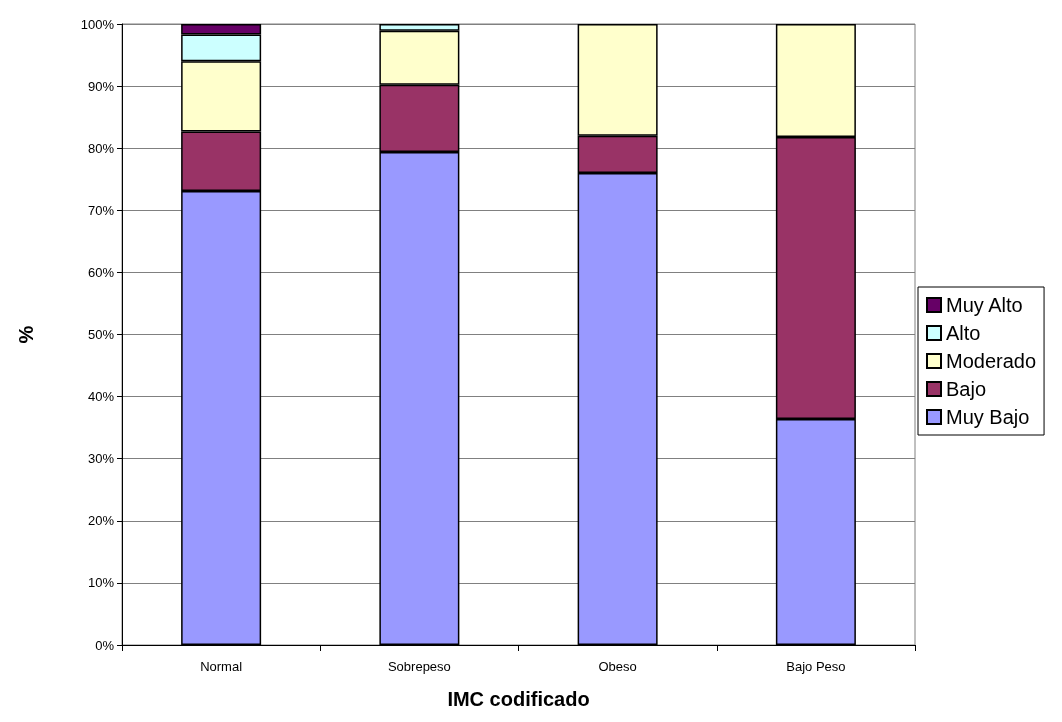  Describe the element at coordinates (988, 417) in the screenshot. I see `legend-label: Muy Bajo` at that location.